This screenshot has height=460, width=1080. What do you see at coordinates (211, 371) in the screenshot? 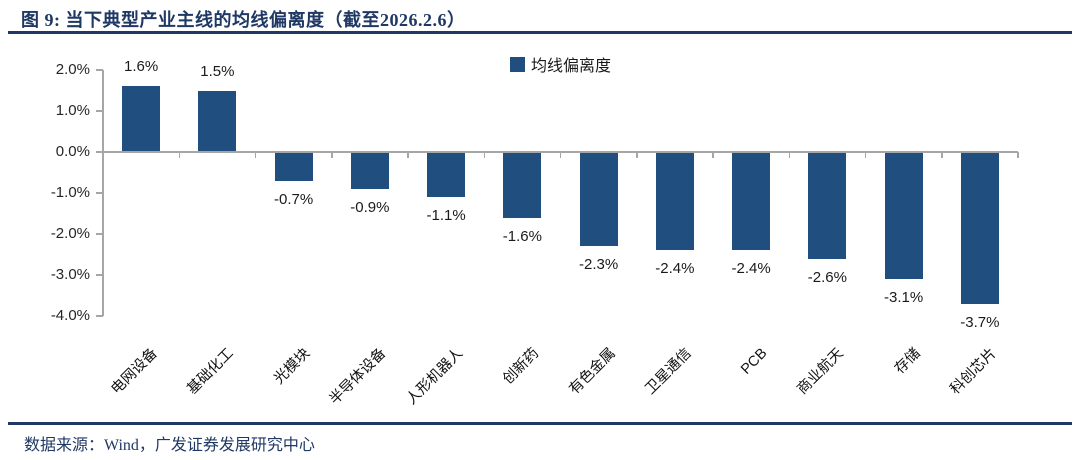
I see `x-axis-category-label: 基础化工` at bounding box center [211, 371].